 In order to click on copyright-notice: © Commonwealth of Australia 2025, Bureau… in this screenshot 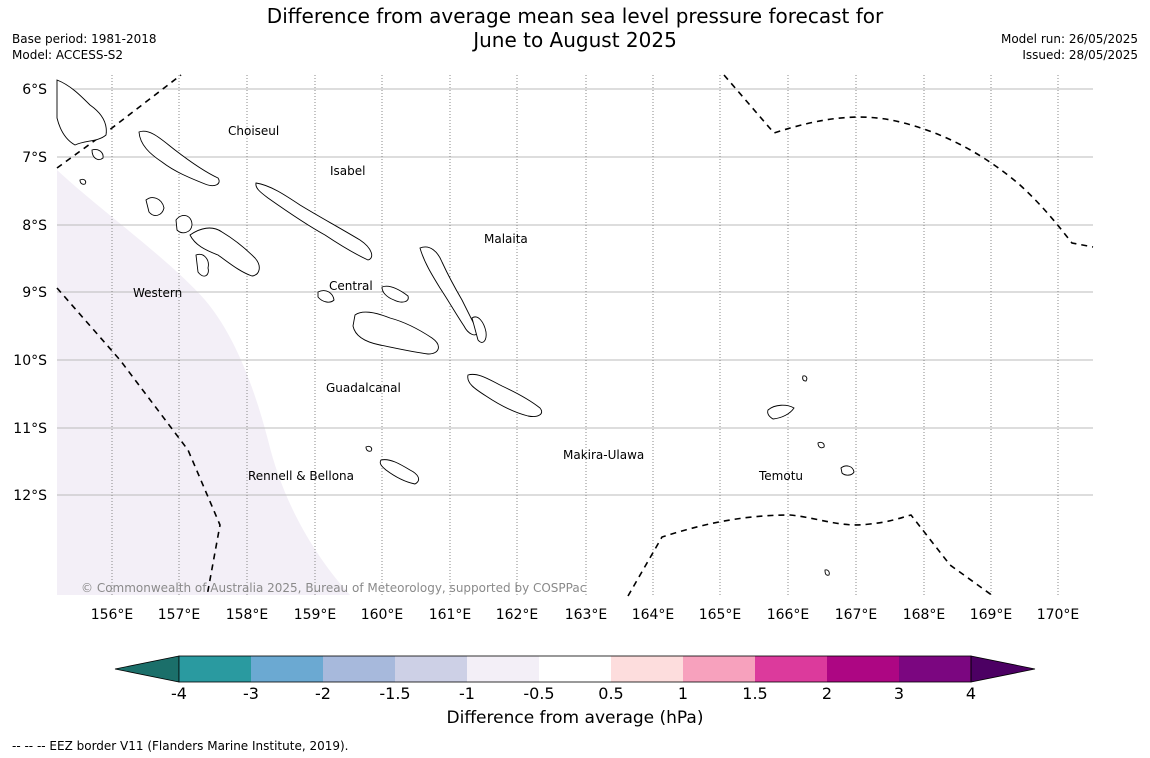, I will do `click(333, 588)`.